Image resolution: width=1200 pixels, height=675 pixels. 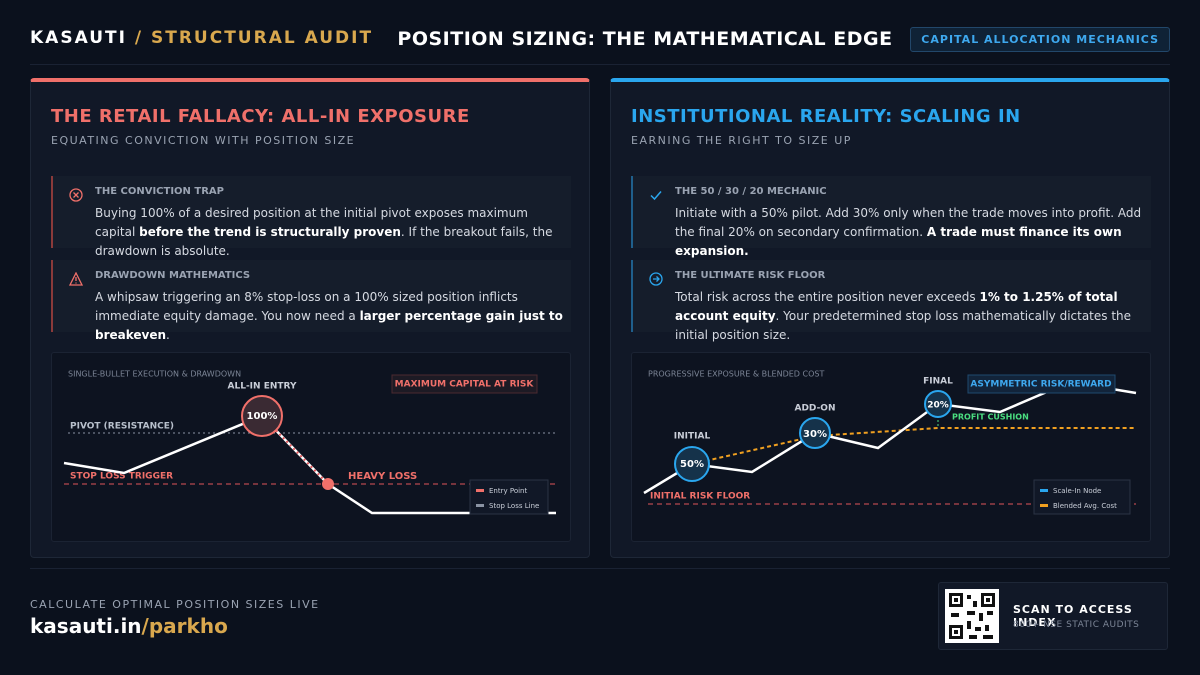 What do you see at coordinates (751, 191) in the screenshot?
I see `card-heading: THE 50 / 30 / 20 MECHANIC` at bounding box center [751, 191].